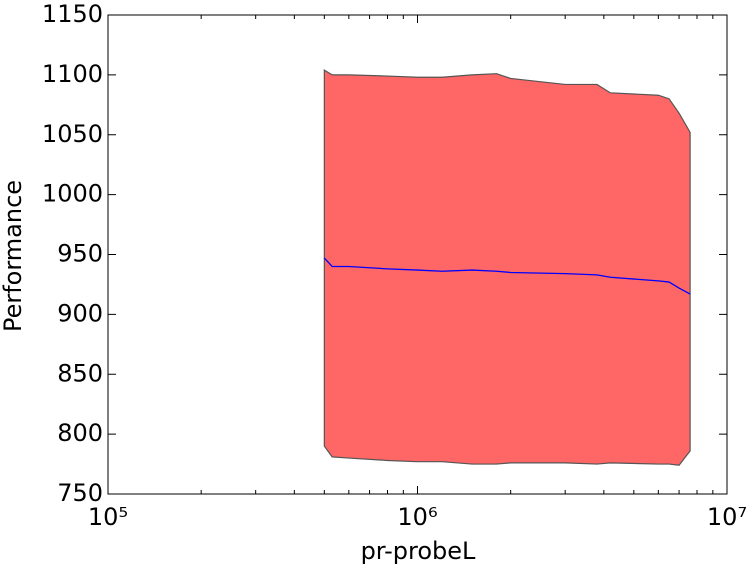  I want to click on x-tick-label: 10⁷, so click(727, 517).